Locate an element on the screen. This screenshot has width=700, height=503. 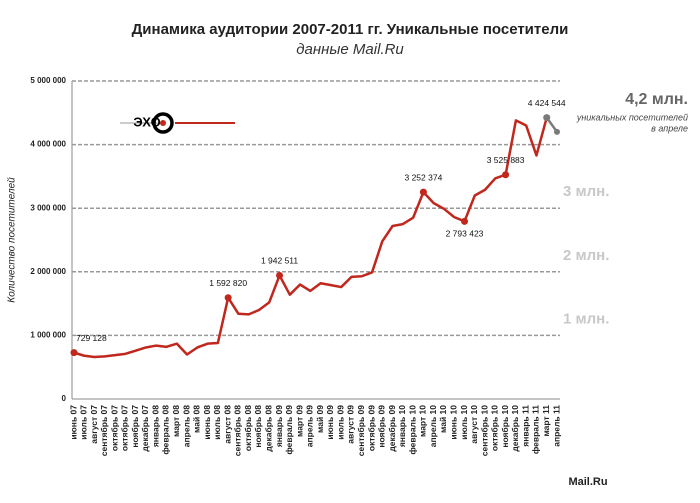
x-tick-label: июнь 10 is located at coordinates (453, 422).